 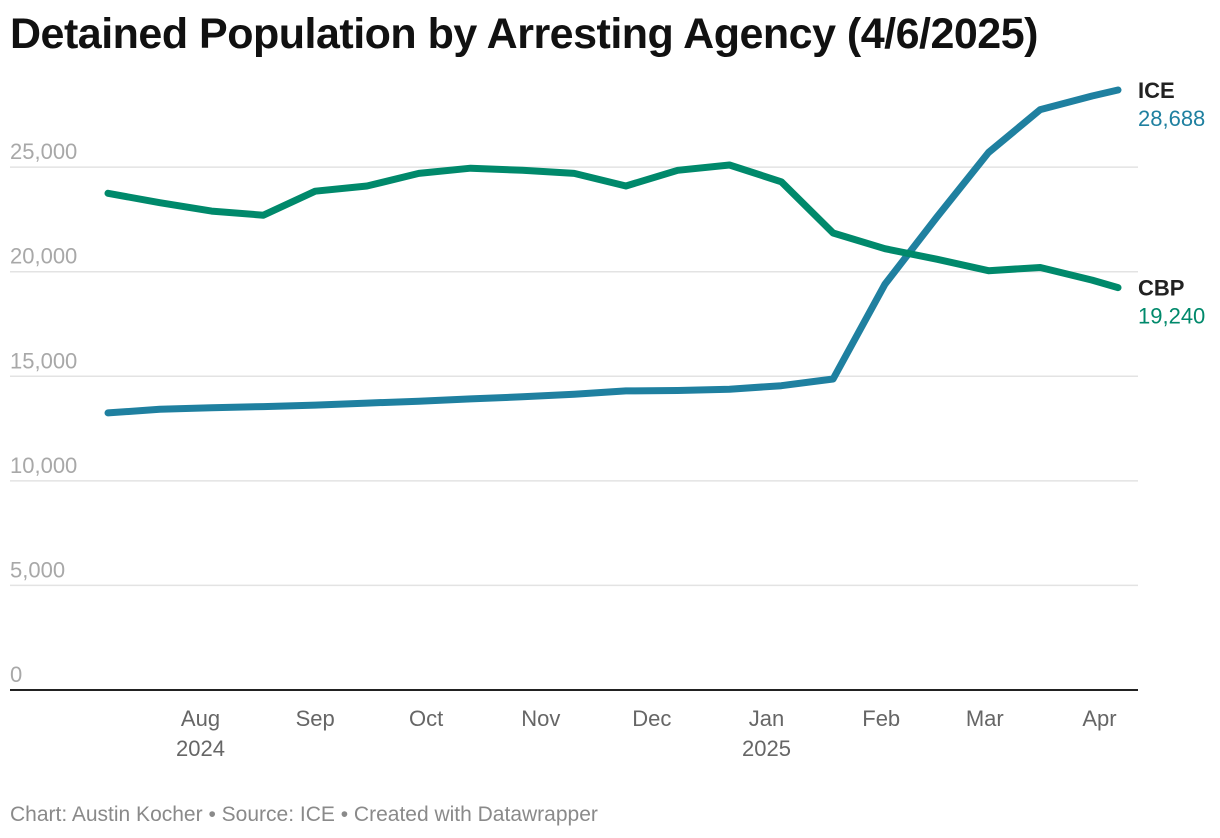 I want to click on end-labels: ICE 28,688 CBP 19,240, so click(x=1171, y=203).